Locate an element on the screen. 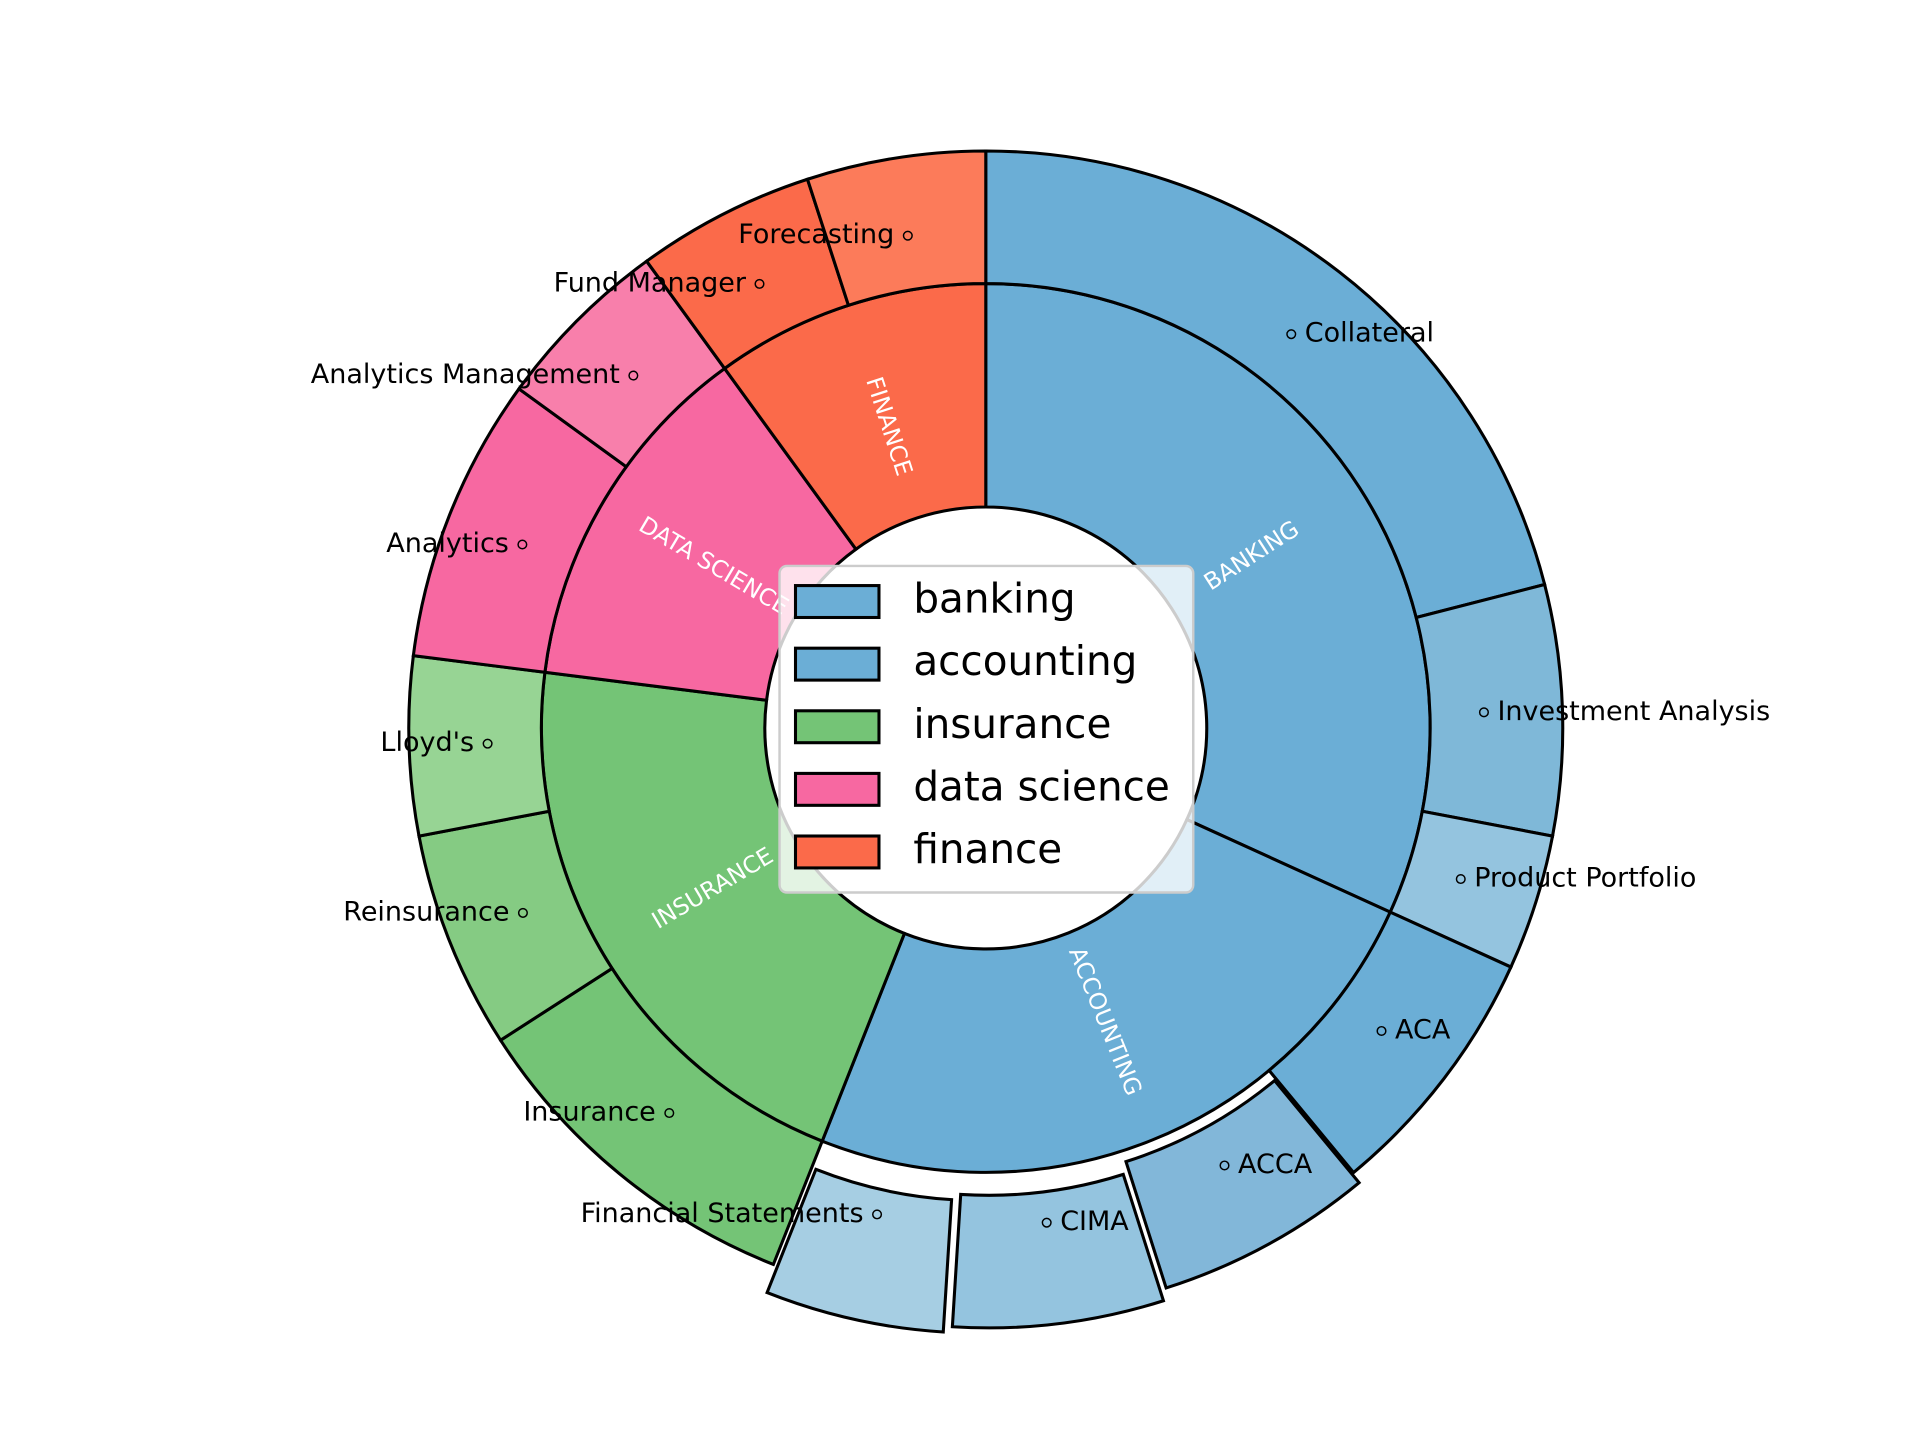  legend-box is located at coordinates (986, 729).